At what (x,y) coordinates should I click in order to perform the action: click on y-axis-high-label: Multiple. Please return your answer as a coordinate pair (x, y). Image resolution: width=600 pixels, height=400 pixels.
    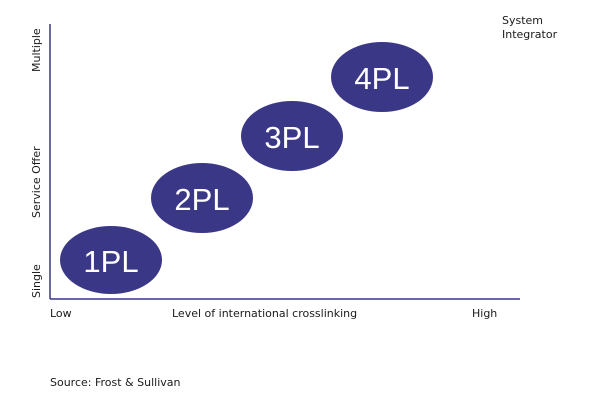
    Looking at the image, I should click on (36, 50).